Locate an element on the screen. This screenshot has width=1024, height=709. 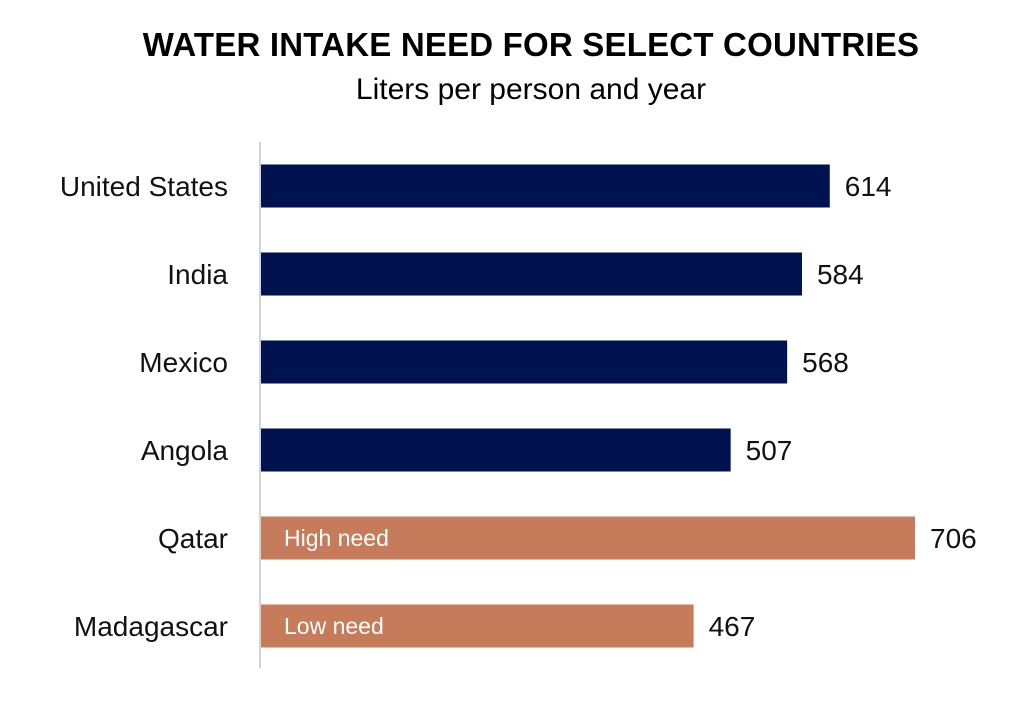
category-label-mexico: Mexico is located at coordinates (183, 362).